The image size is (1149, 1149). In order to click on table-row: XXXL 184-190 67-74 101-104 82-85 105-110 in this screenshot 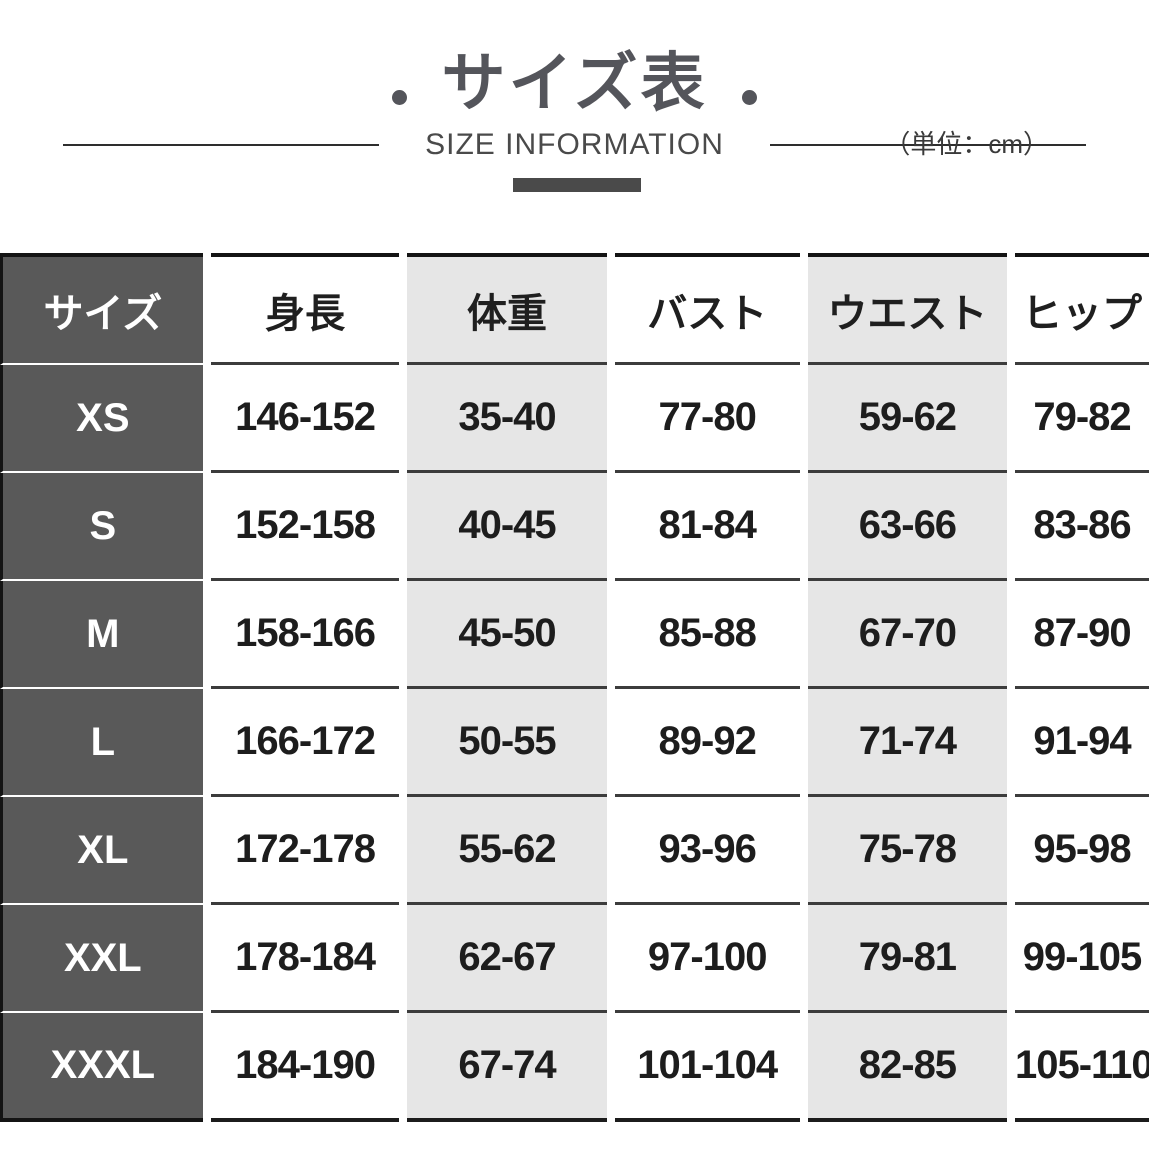, I will do `click(574, 1067)`.